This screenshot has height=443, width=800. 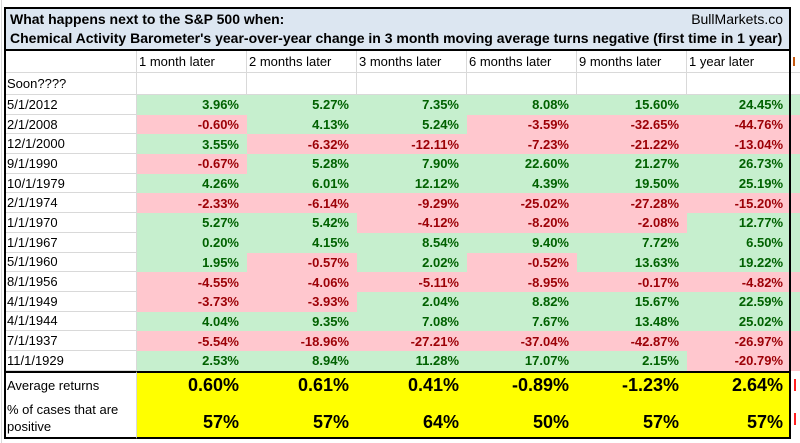 I want to click on return-cell: -44.76%, so click(x=739, y=124).